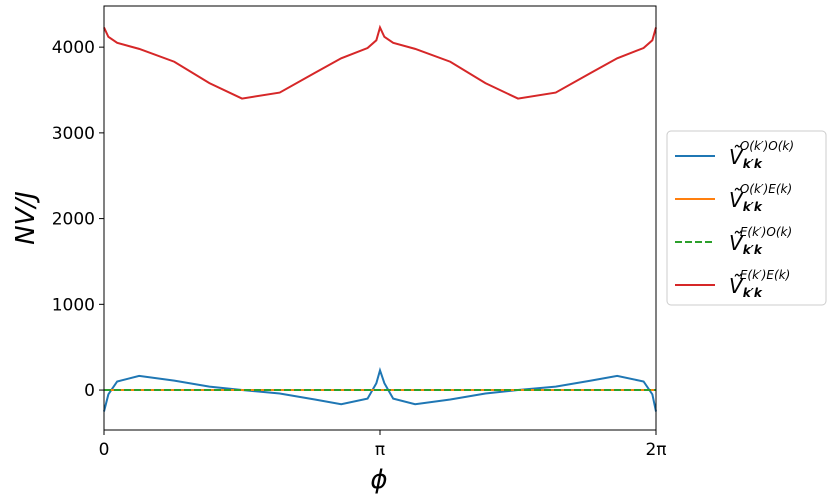 This screenshot has width=831, height=504. What do you see at coordinates (761, 155) in the screenshot?
I see `legend-label: Ṽk′kO(k′)O(k)` at bounding box center [761, 155].